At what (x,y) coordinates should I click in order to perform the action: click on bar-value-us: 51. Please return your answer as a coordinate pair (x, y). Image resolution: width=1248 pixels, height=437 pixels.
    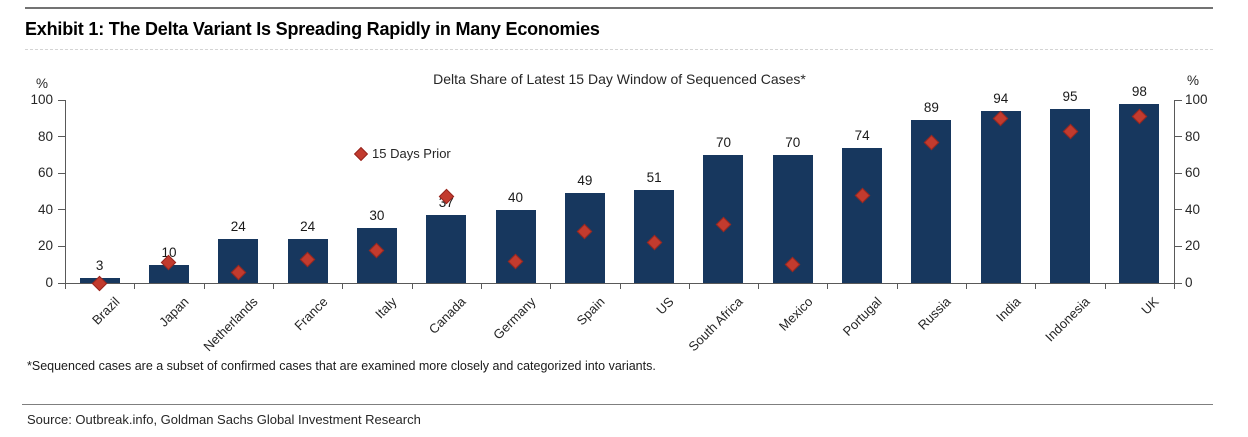
    Looking at the image, I should click on (654, 177).